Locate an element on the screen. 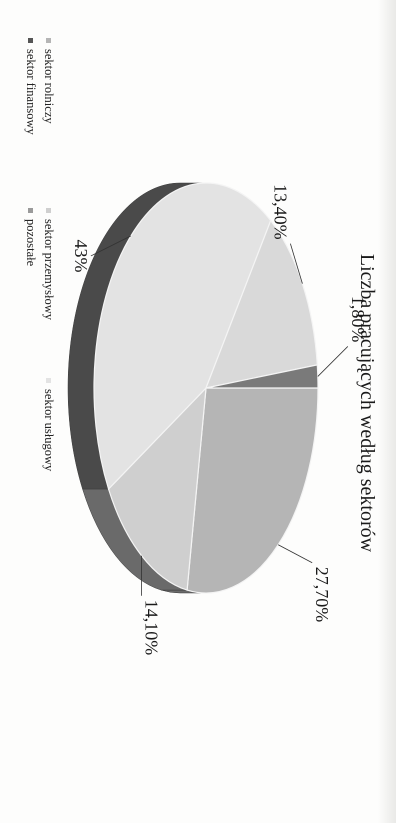 The image size is (396, 823). data-label-2: 14,10% is located at coordinates (152, 628).